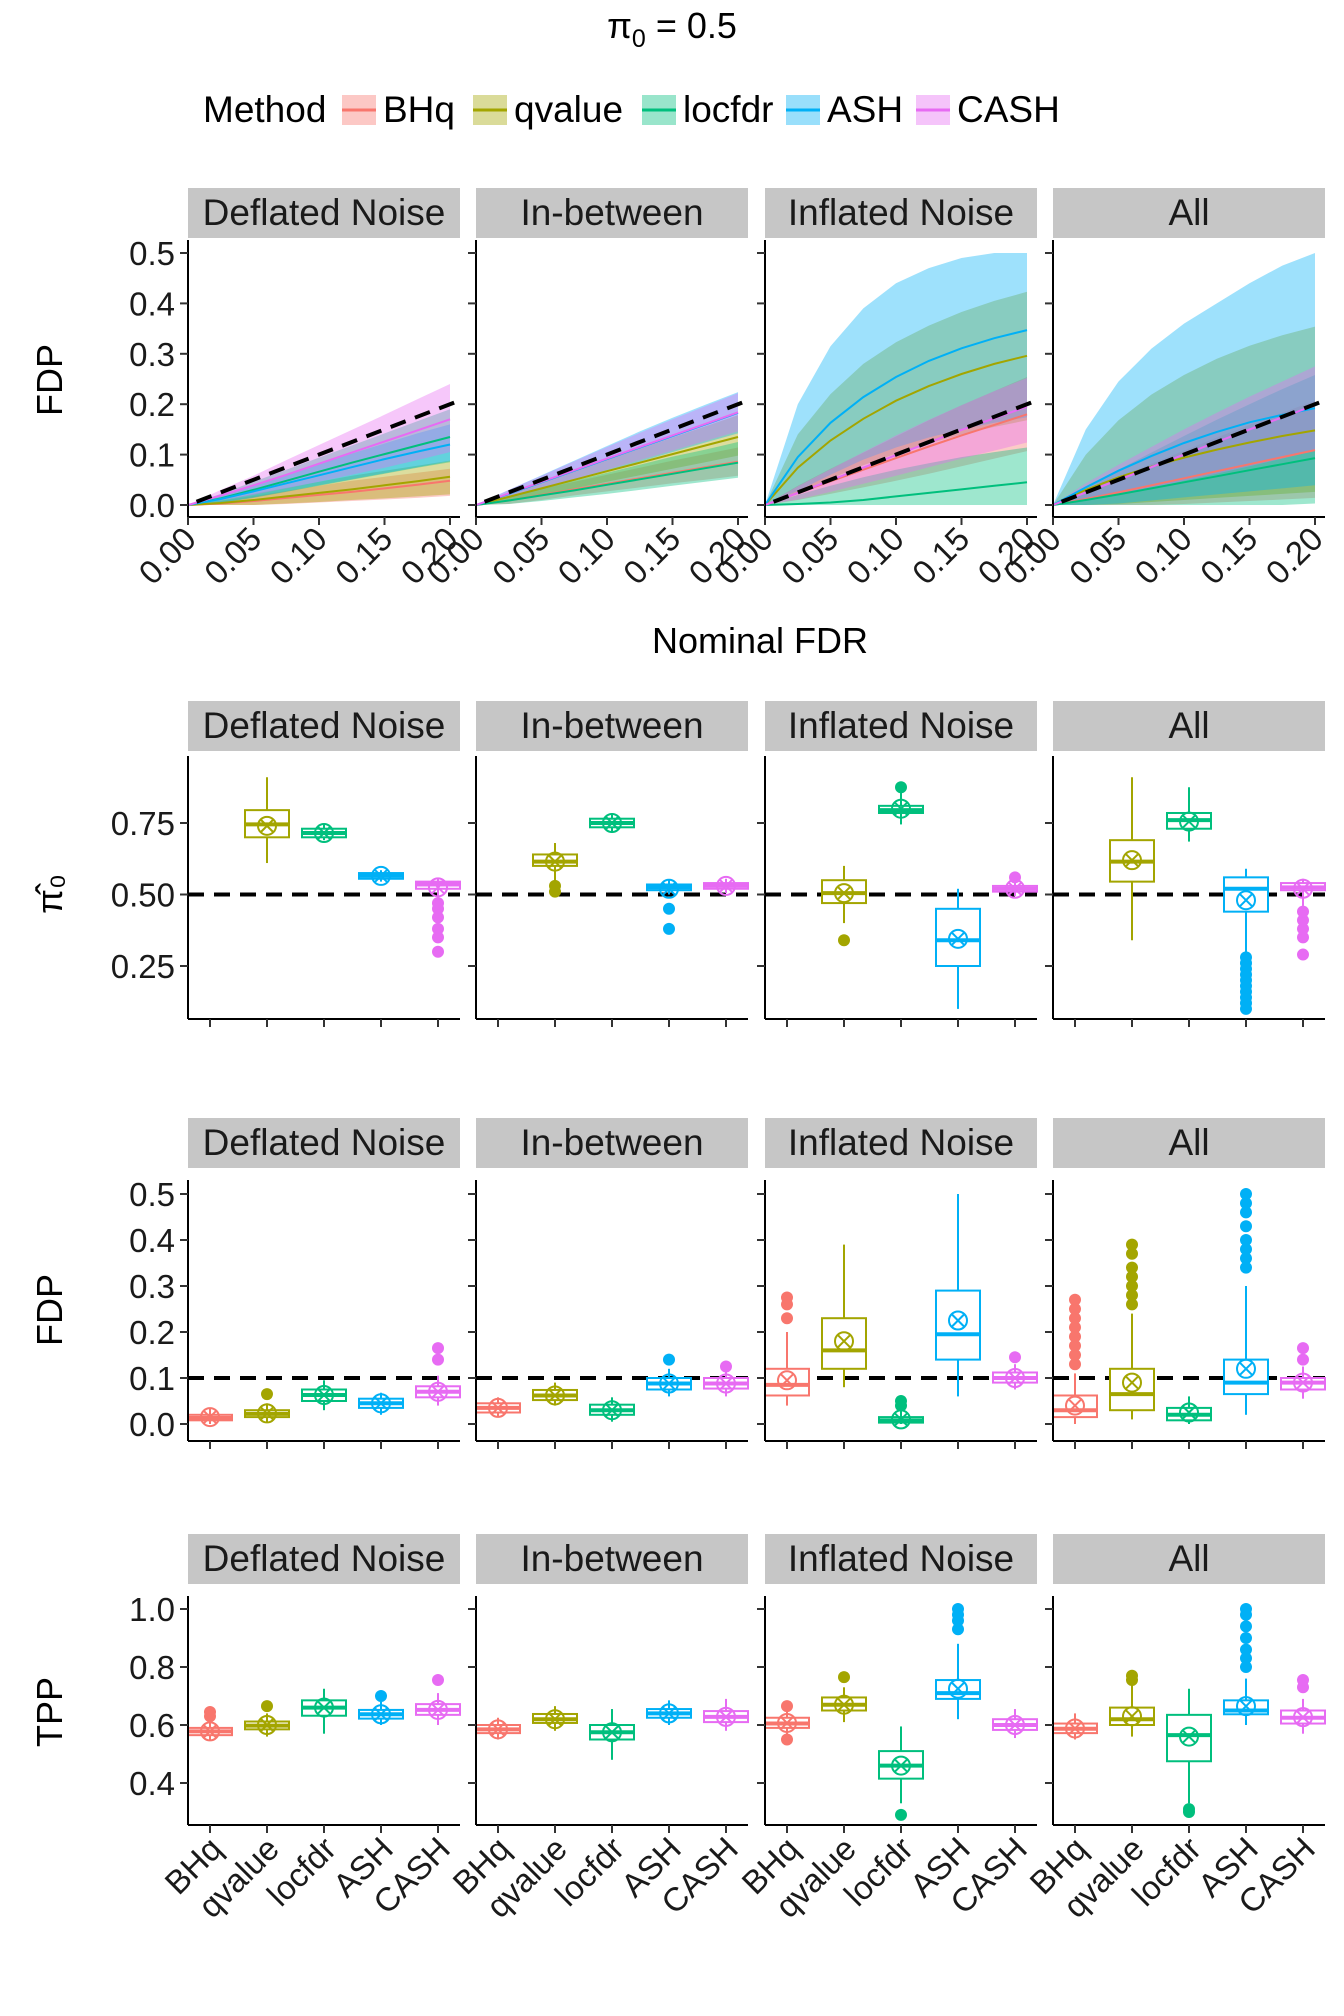 The width and height of the screenshot is (1344, 2016). I want to click on legend-label: CASH, so click(1008, 109).